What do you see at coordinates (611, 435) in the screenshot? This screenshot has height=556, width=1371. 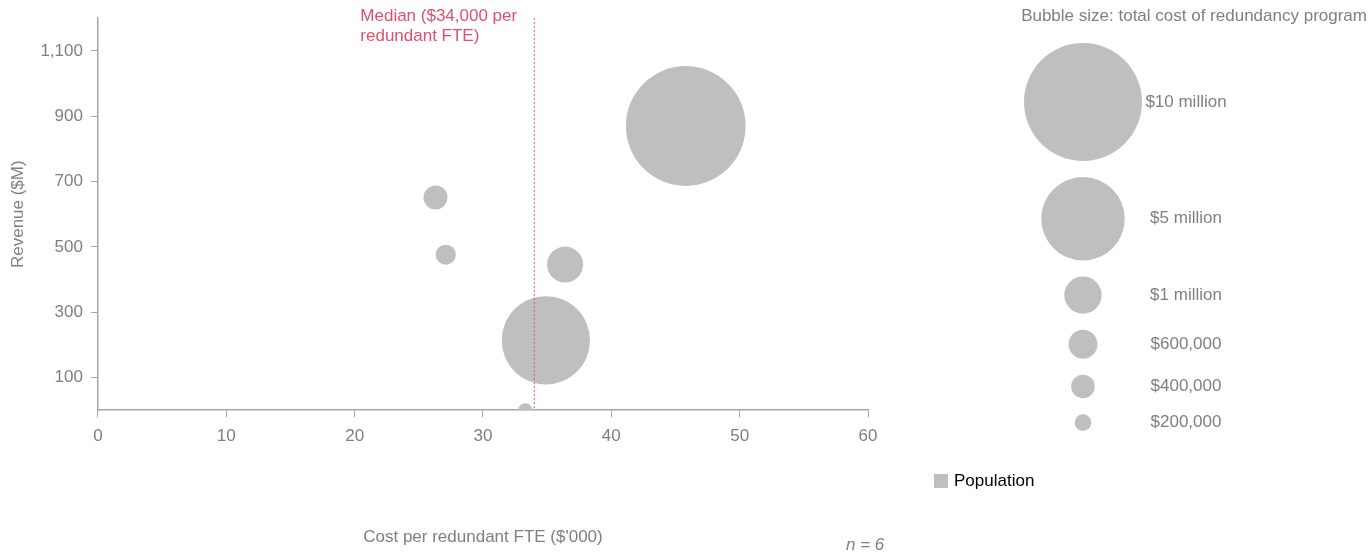 I see `x-tick-label: 40` at bounding box center [611, 435].